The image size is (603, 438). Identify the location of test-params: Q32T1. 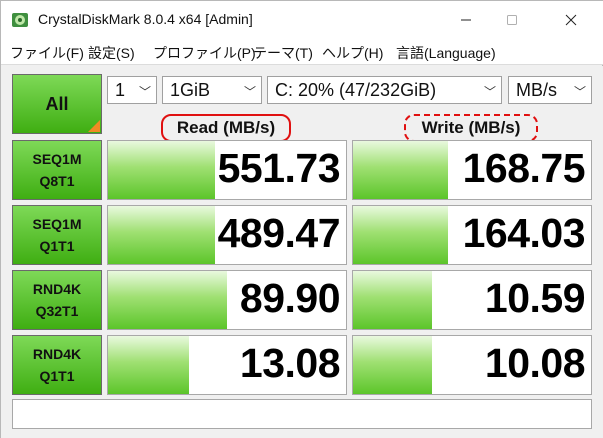
(57, 311).